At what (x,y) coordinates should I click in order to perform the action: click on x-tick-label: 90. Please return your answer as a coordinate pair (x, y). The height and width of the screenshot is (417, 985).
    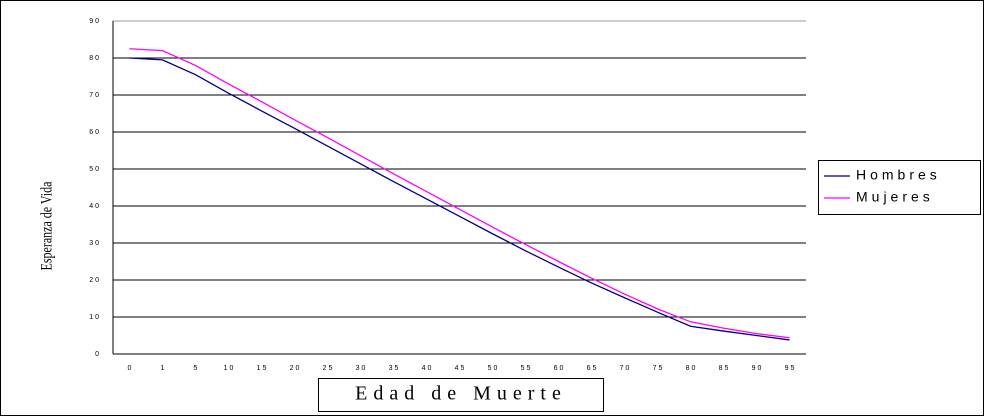
    Looking at the image, I should click on (758, 368).